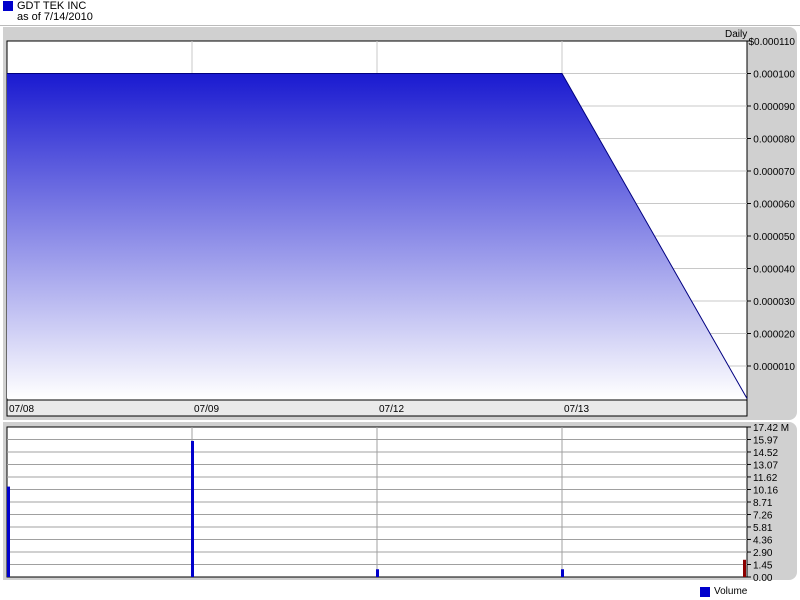 This screenshot has height=600, width=800. Describe the element at coordinates (206, 409) in the screenshot. I see `date-tick-label: 07/09` at that location.